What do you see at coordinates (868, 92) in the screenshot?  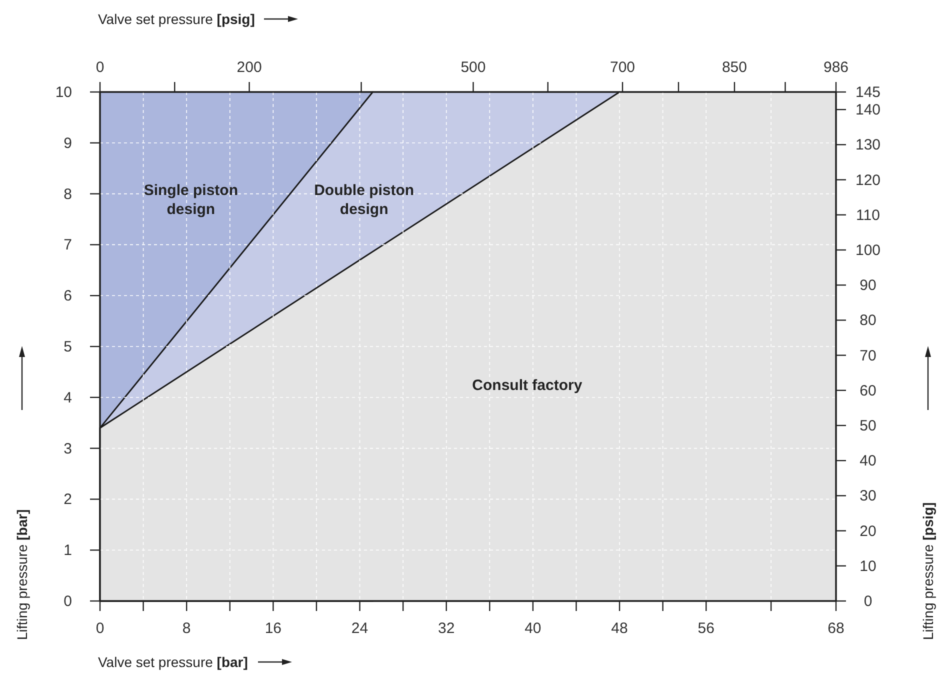 I see `y2-tick-label: 145` at bounding box center [868, 92].